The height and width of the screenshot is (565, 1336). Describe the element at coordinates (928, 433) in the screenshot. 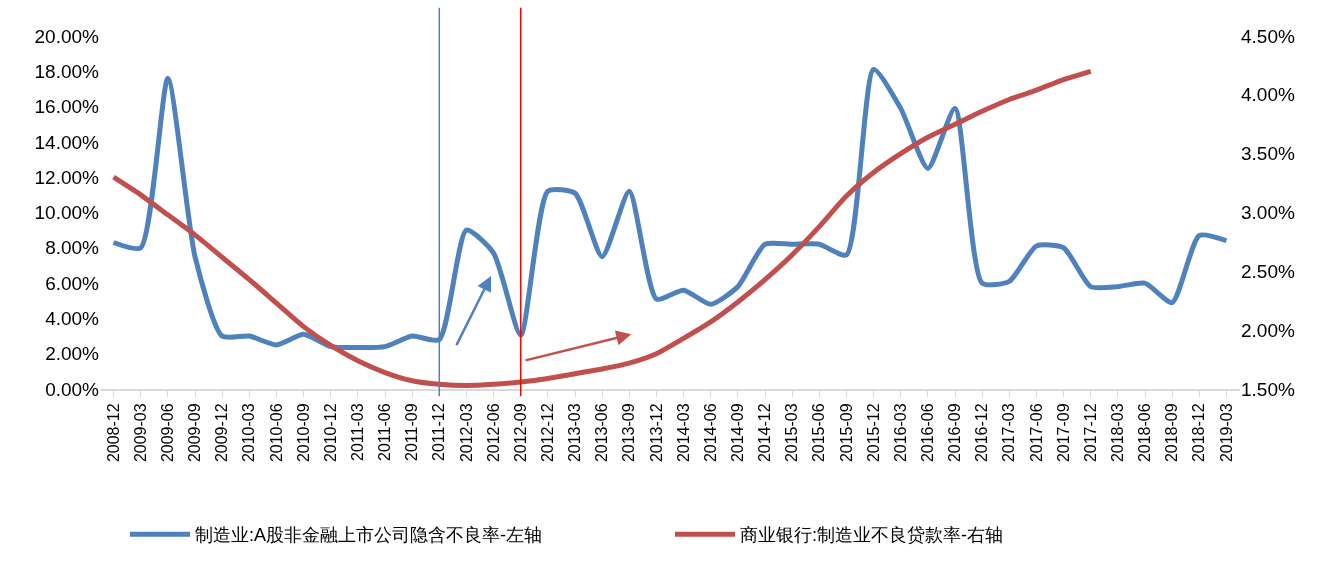

I see `x-tick-label: 2016-06` at that location.